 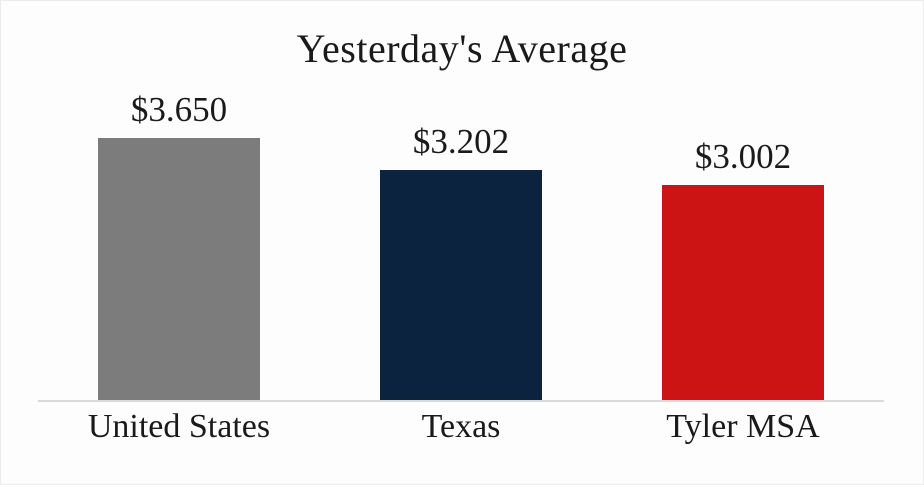 What do you see at coordinates (462, 48) in the screenshot?
I see `chart-title: Yesterday's Average` at bounding box center [462, 48].